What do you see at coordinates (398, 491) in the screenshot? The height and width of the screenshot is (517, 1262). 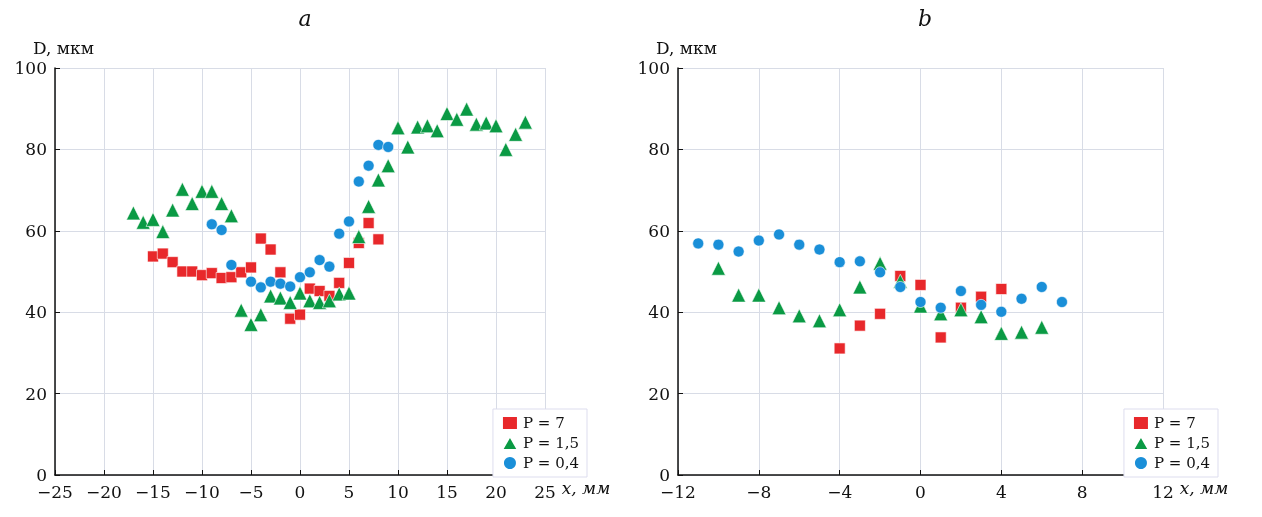 I see `x-tick-label: 10` at bounding box center [398, 491].